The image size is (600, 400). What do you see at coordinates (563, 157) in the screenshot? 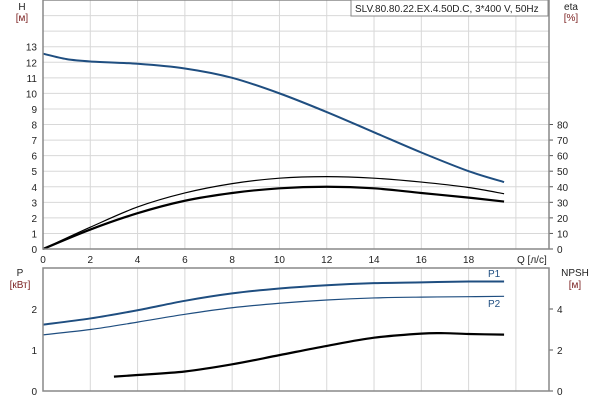
I see `eta-tick-label: 60` at bounding box center [563, 157].